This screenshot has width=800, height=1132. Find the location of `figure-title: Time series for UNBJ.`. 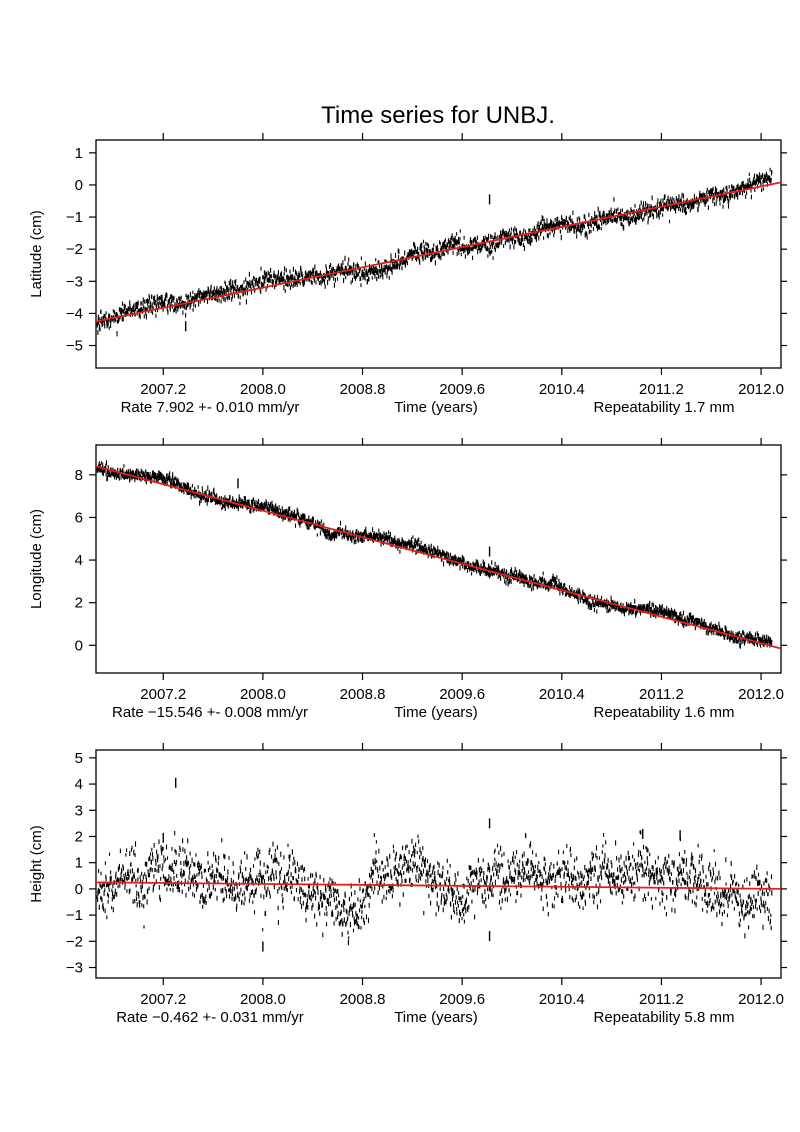

figure-title: Time series for UNBJ. is located at coordinates (438, 115).